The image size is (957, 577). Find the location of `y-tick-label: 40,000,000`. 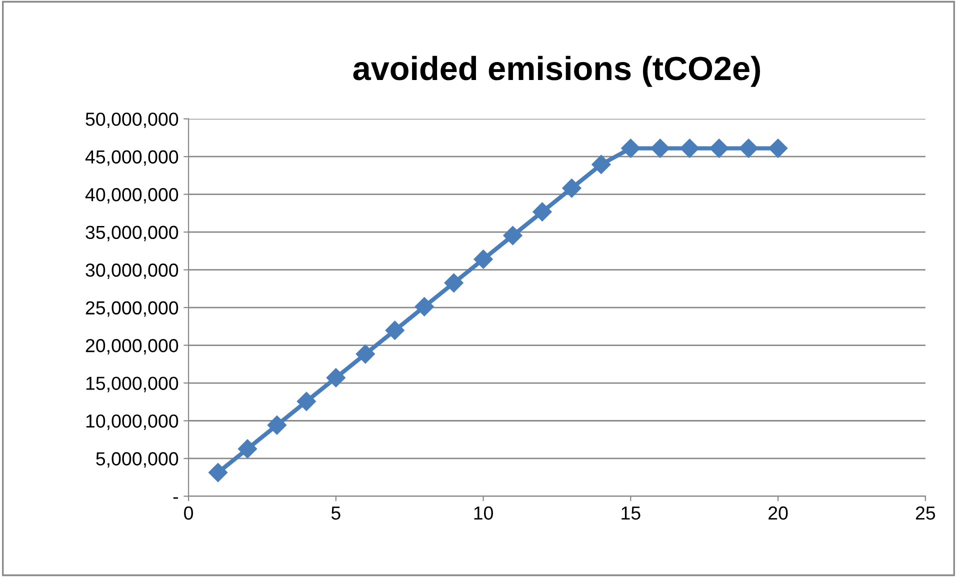

y-tick-label: 40,000,000 is located at coordinates (131, 196).